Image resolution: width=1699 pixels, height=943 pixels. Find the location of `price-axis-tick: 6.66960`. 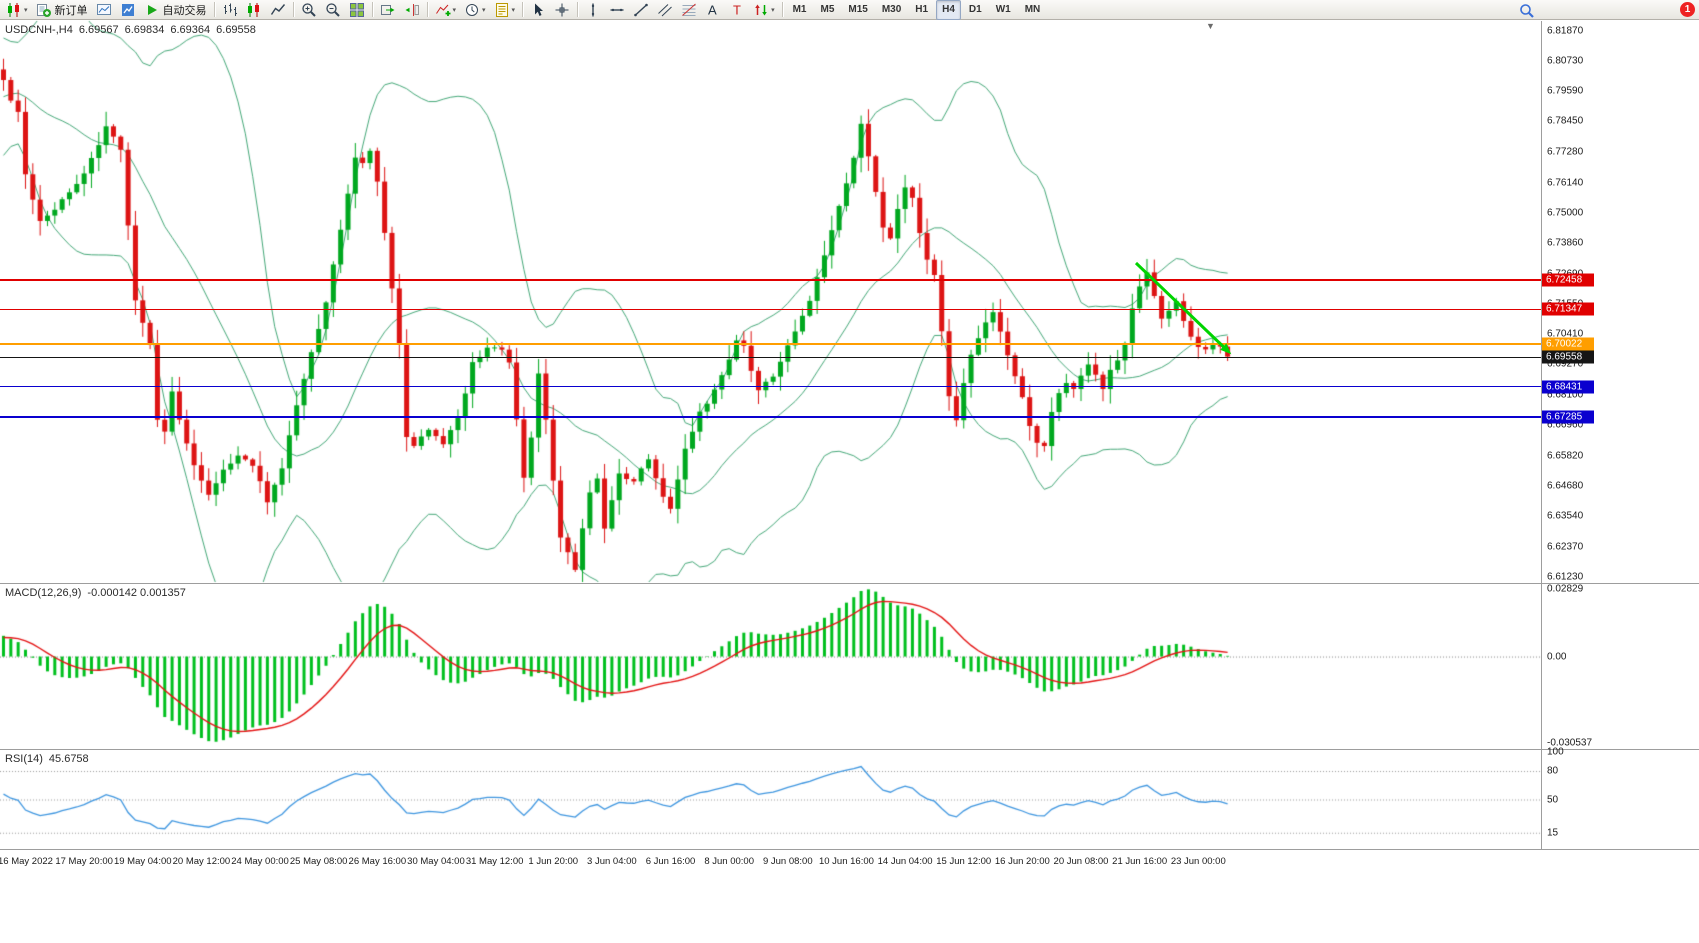

price-axis-tick: 6.66960 is located at coordinates (1565, 425).